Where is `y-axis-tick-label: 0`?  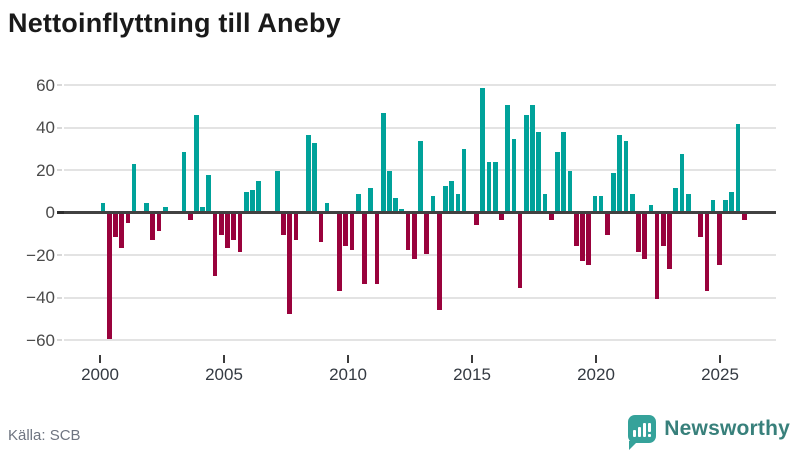
y-axis-tick-label: 0 is located at coordinates (50, 212).